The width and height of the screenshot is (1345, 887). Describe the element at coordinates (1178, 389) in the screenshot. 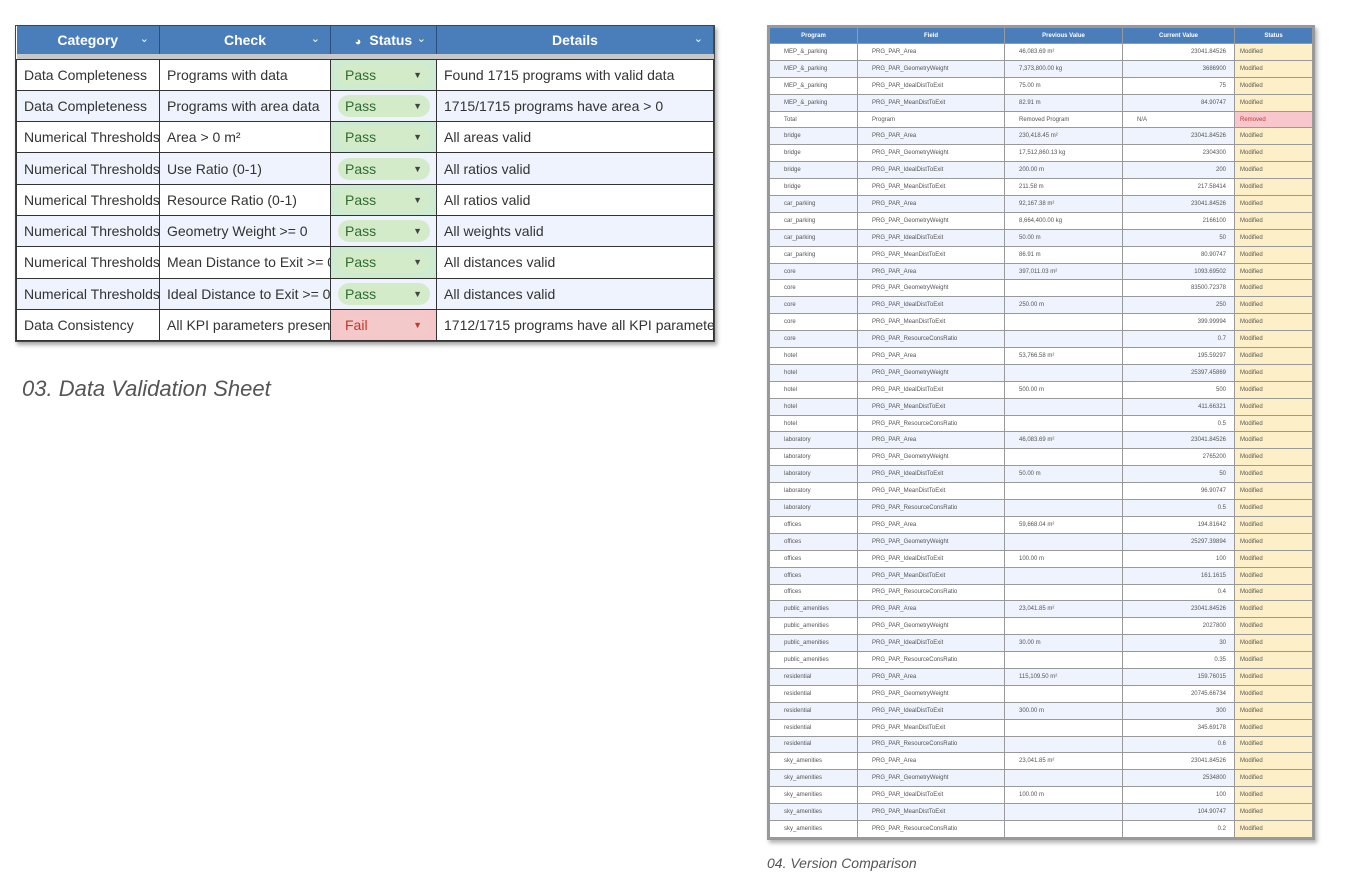

I see `current-value-cell: 500` at that location.